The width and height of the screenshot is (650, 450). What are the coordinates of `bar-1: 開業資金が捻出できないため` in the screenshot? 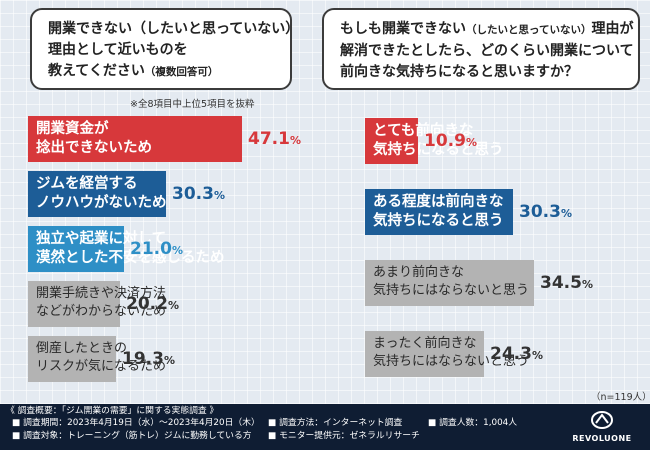 It's located at (135, 139).